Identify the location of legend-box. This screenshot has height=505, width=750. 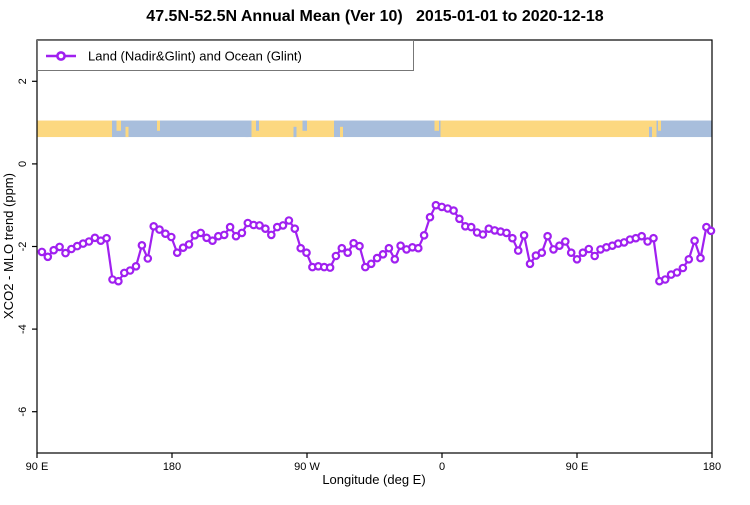
(225, 55).